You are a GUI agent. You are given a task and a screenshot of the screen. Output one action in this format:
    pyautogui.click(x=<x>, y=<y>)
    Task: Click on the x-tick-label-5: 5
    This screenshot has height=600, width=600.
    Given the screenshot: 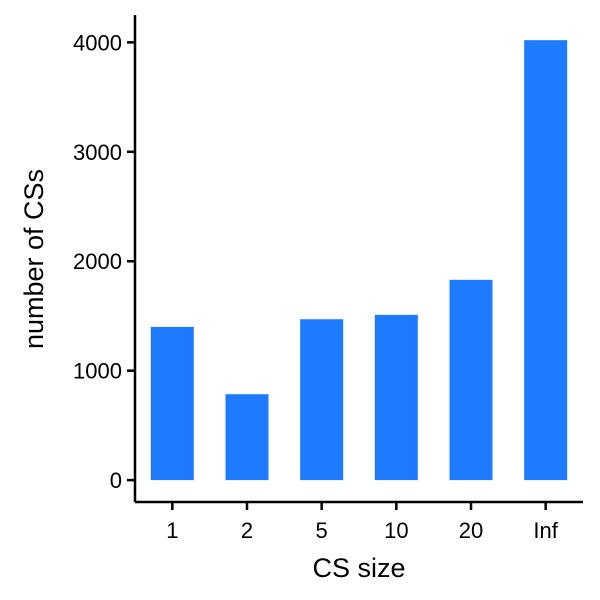 What is the action you would take?
    pyautogui.click(x=322, y=530)
    